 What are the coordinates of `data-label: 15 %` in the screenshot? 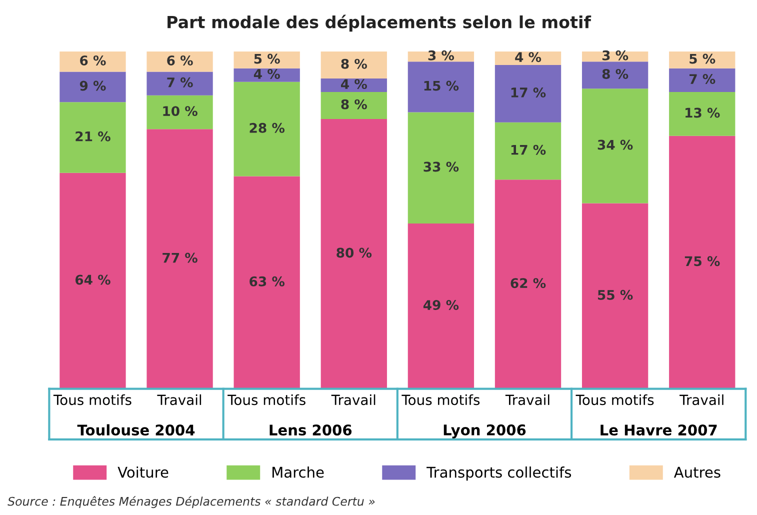 It's located at (441, 85).